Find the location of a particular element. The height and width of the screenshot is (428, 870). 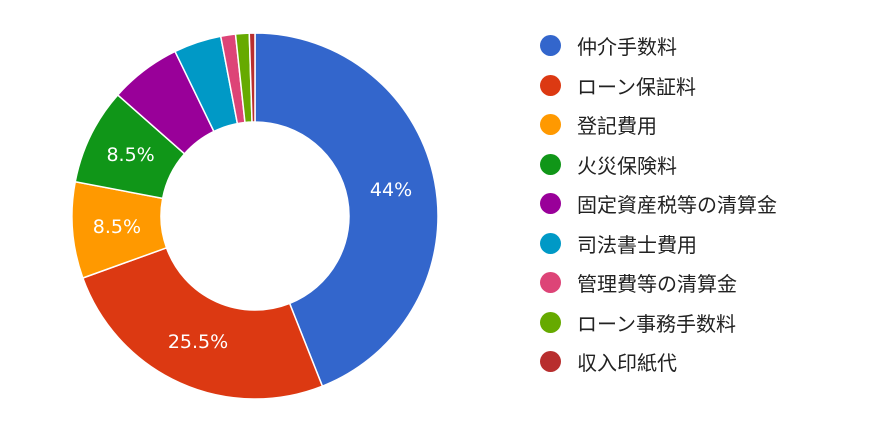

legend-label: 火災保険料 is located at coordinates (627, 165).